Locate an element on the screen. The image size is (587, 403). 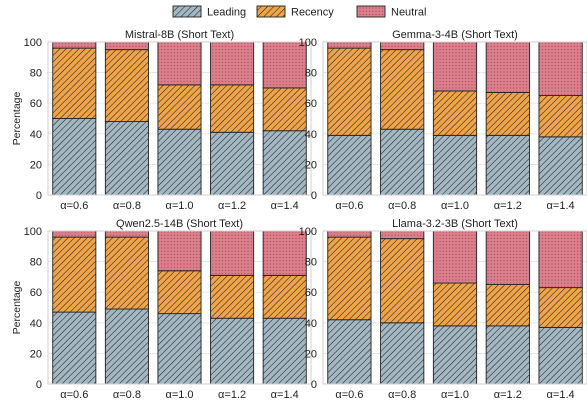
legend-swatch-pattern-leading is located at coordinates (187, 11).